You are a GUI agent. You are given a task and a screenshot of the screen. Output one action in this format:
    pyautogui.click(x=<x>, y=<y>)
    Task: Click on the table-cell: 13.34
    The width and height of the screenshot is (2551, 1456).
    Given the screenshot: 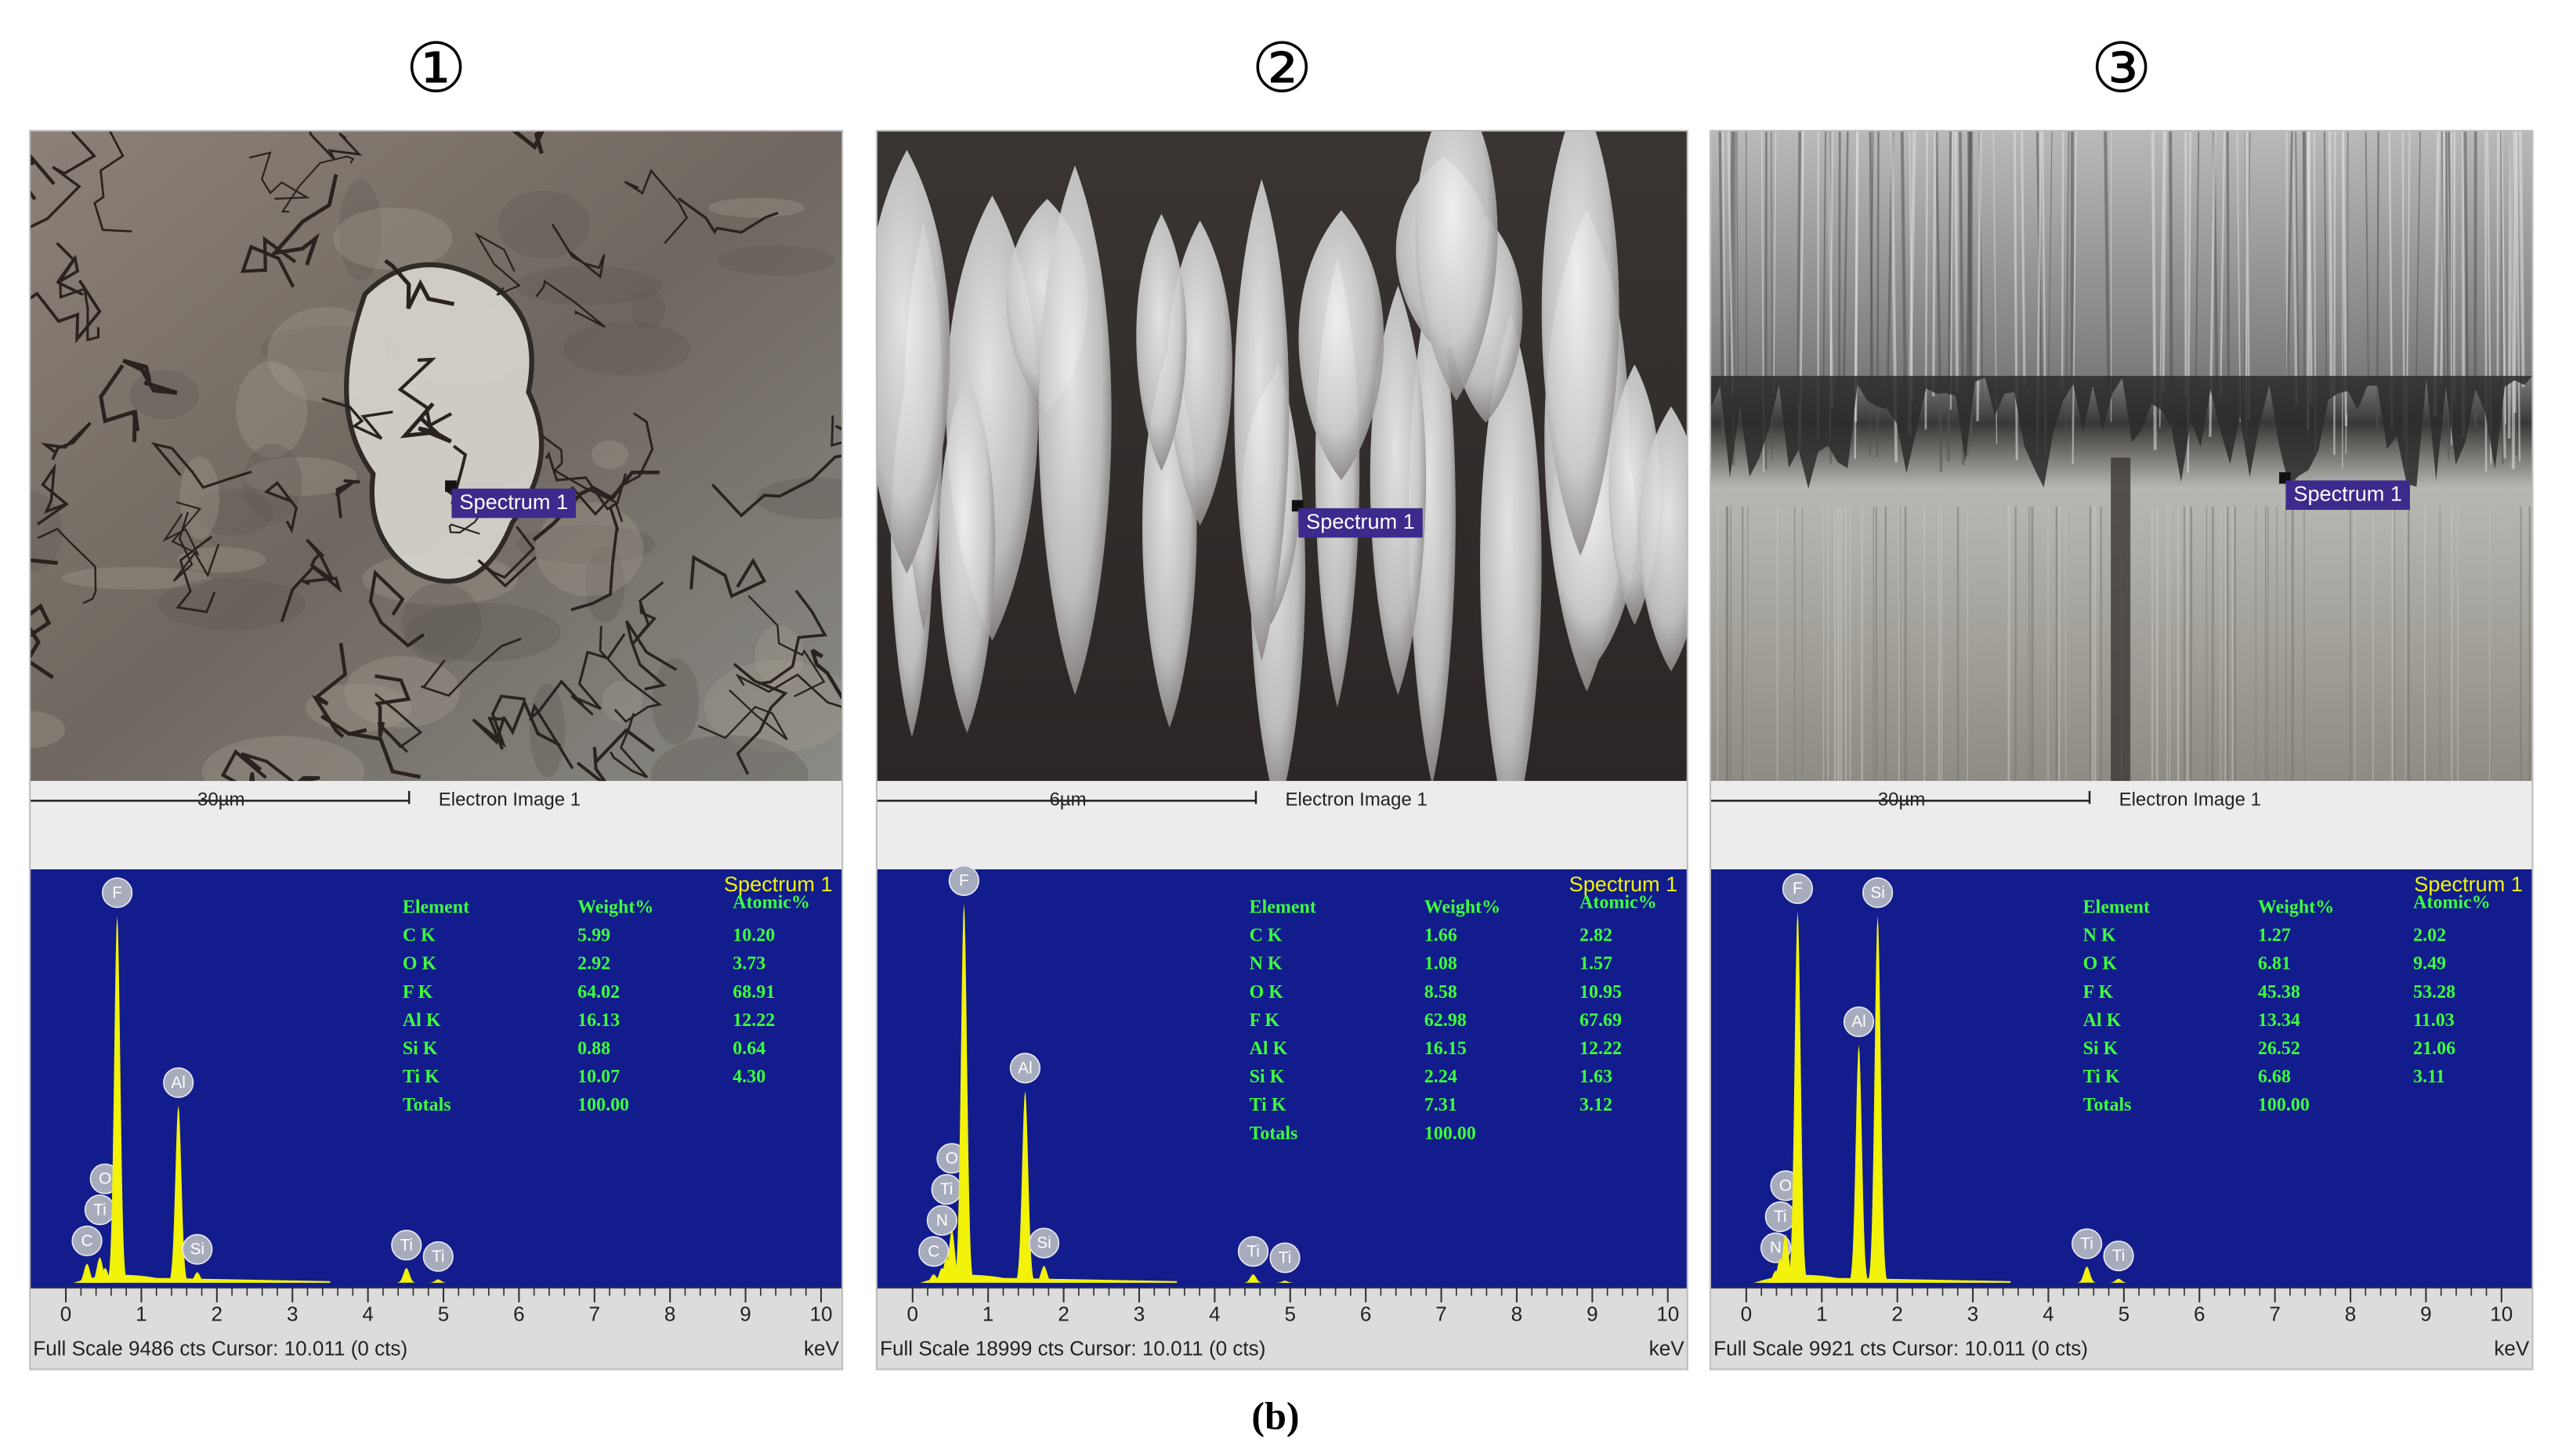 What is the action you would take?
    pyautogui.click(x=2279, y=1020)
    